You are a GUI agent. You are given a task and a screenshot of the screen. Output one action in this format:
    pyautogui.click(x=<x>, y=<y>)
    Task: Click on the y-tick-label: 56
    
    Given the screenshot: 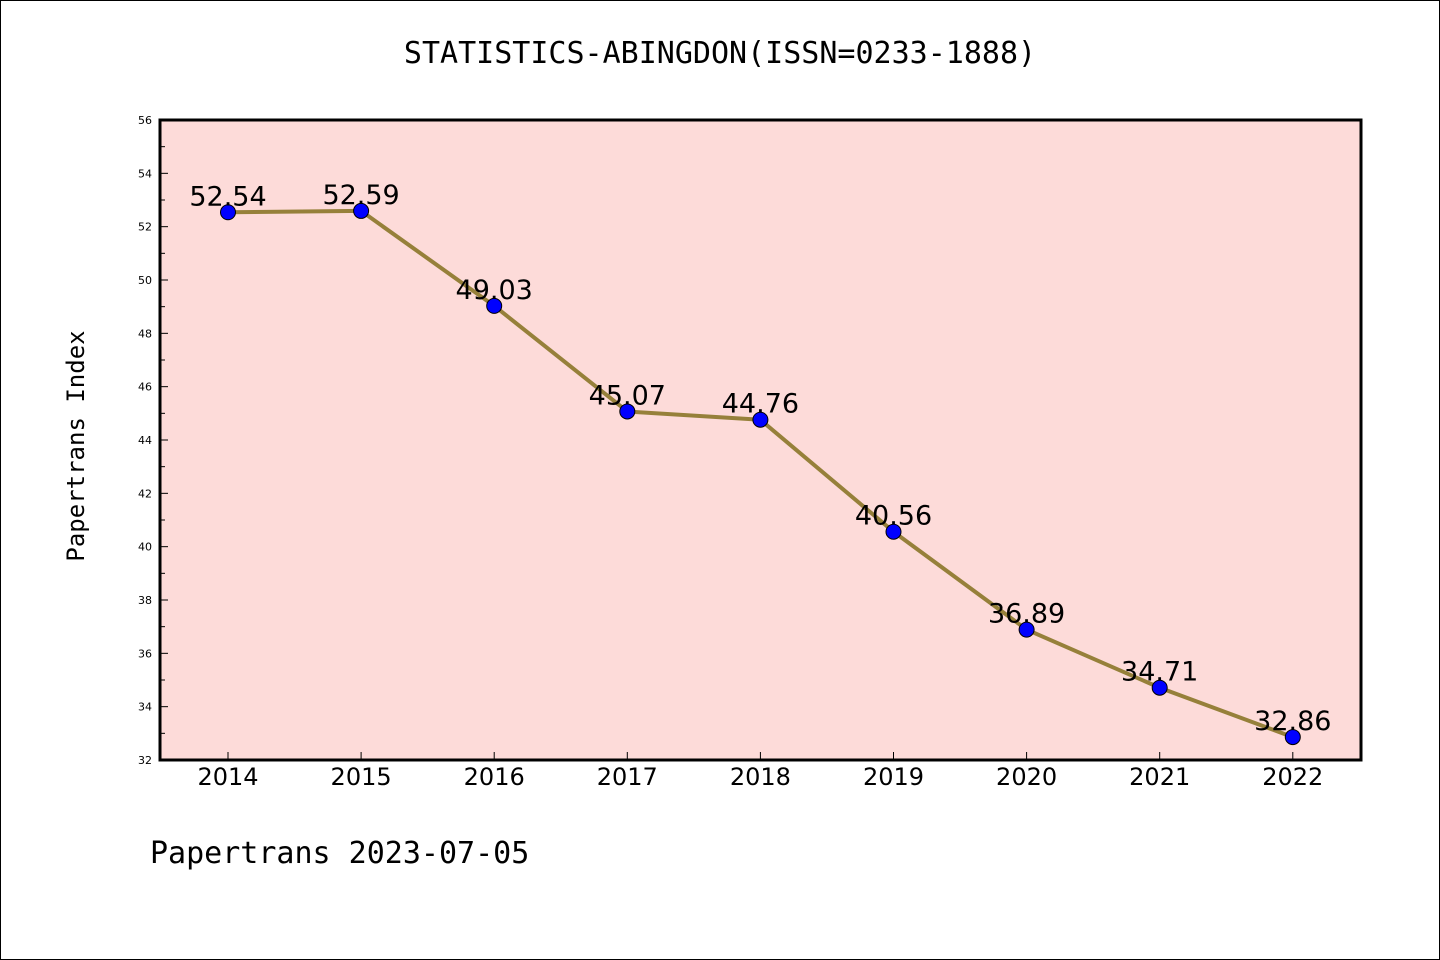 What is the action you would take?
    pyautogui.click(x=145, y=120)
    